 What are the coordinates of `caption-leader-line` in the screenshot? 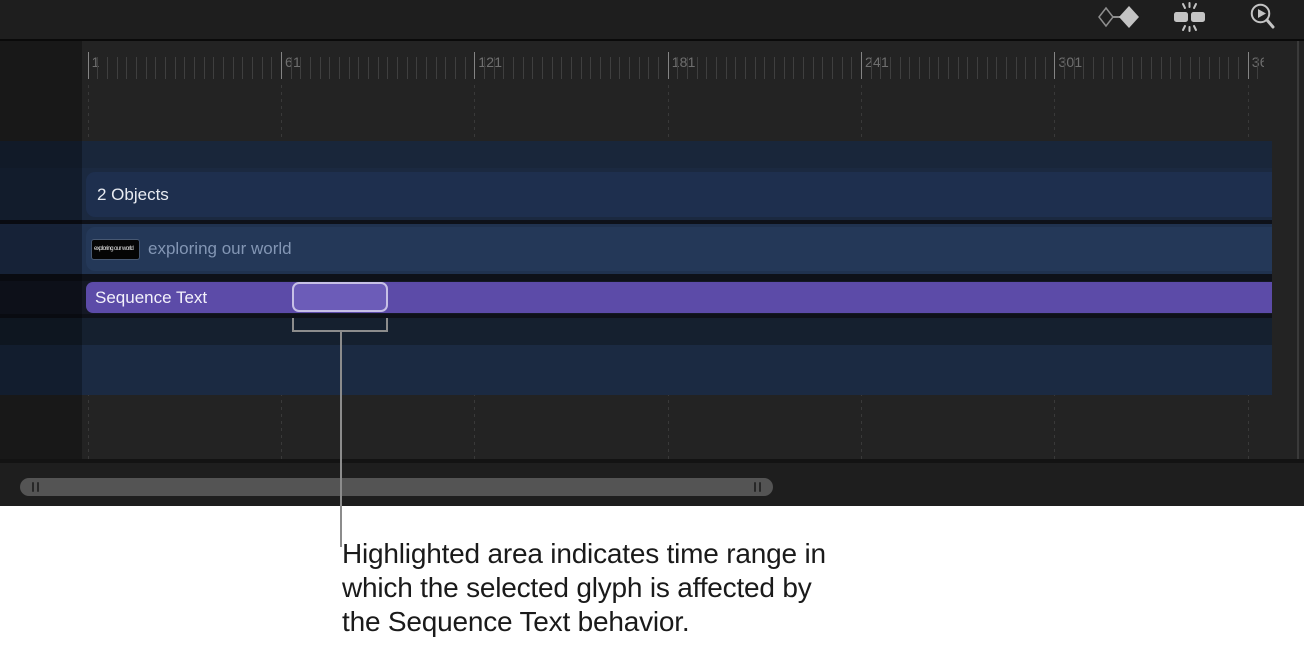 It's located at (341, 439).